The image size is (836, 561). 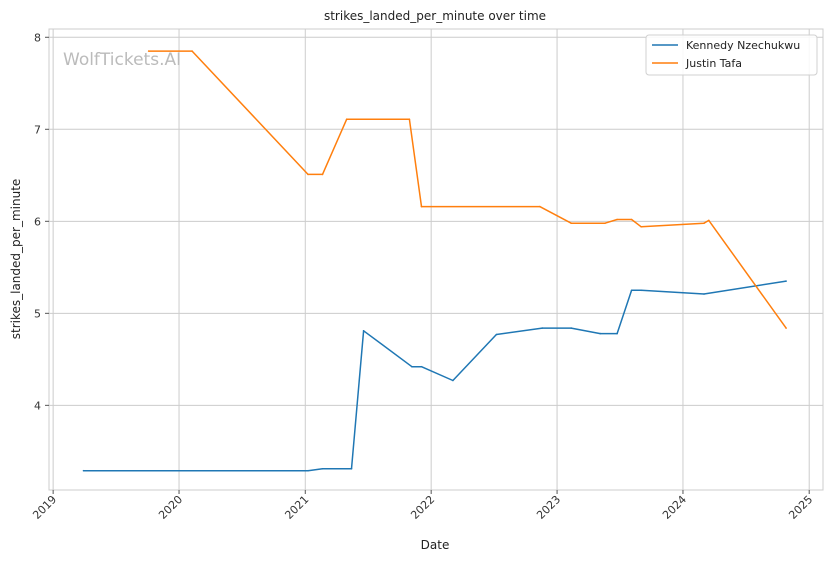 What do you see at coordinates (674, 507) in the screenshot?
I see `x-tick-label: 2024` at bounding box center [674, 507].